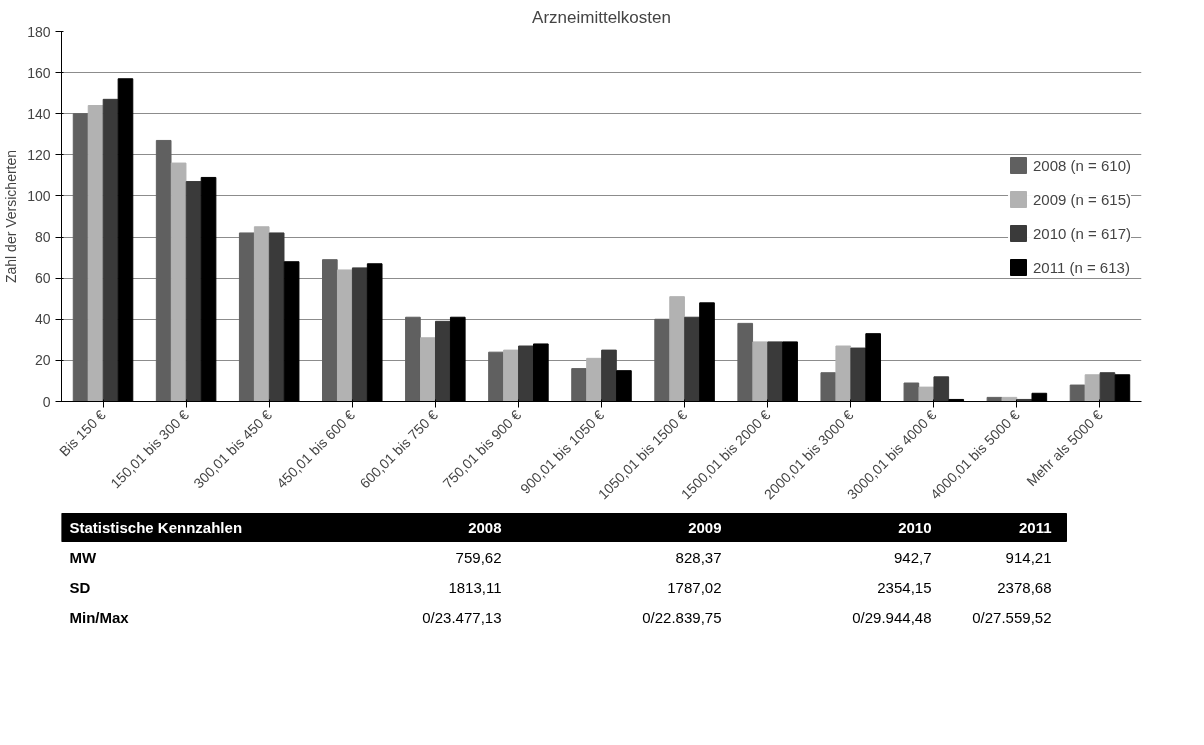 This screenshot has height=745, width=1204. I want to click on y-tick-label: 180, so click(39, 31).